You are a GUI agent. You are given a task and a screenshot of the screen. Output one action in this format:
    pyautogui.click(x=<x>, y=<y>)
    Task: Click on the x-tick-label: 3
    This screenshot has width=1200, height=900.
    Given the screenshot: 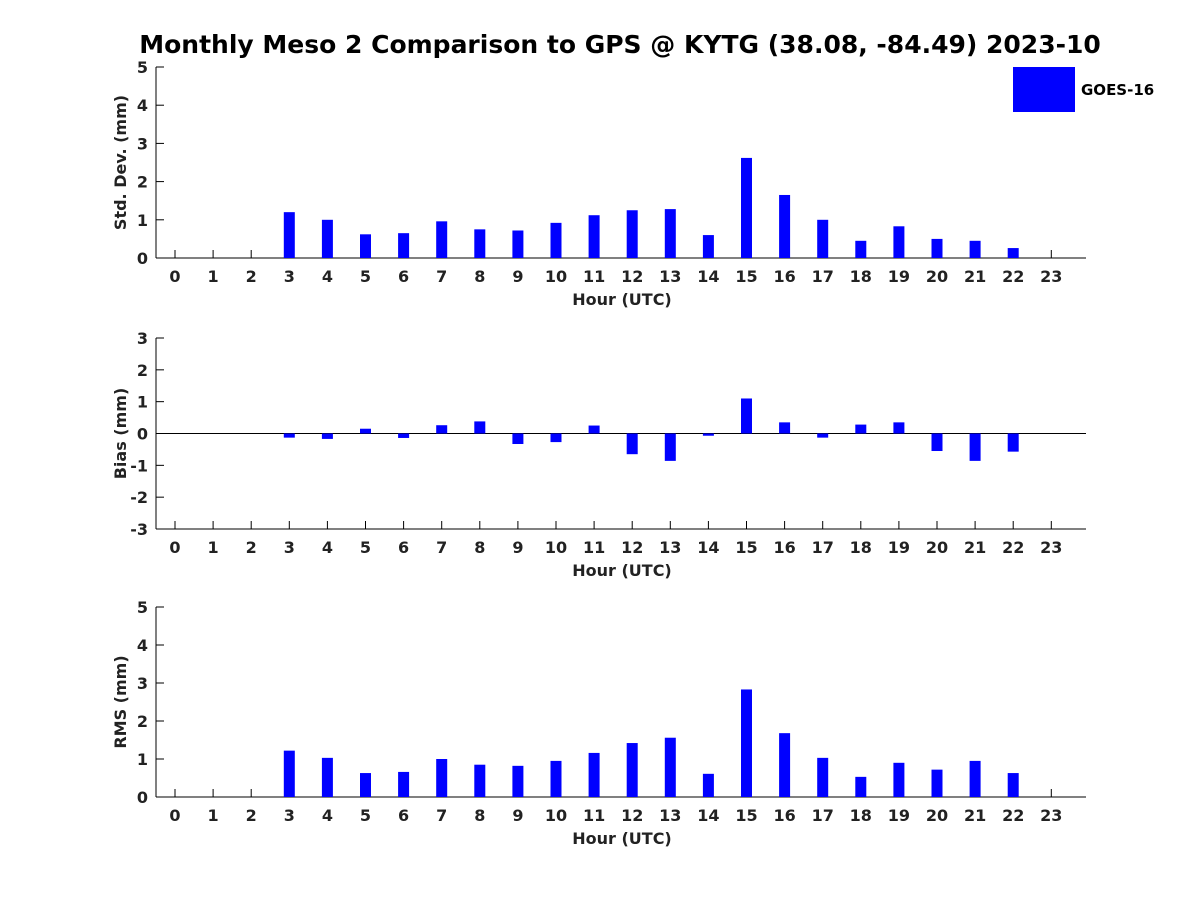 What is the action you would take?
    pyautogui.click(x=289, y=547)
    